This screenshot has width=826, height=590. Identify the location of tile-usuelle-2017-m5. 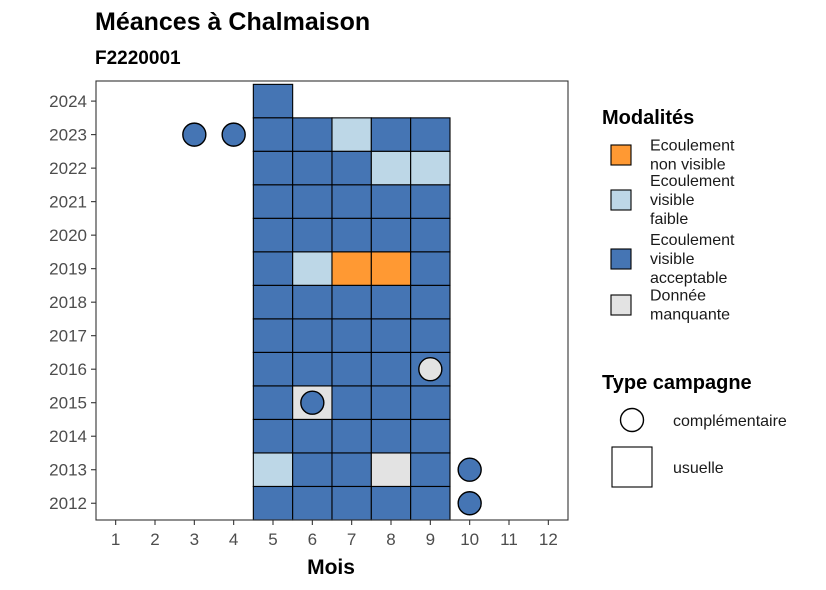
(273, 335).